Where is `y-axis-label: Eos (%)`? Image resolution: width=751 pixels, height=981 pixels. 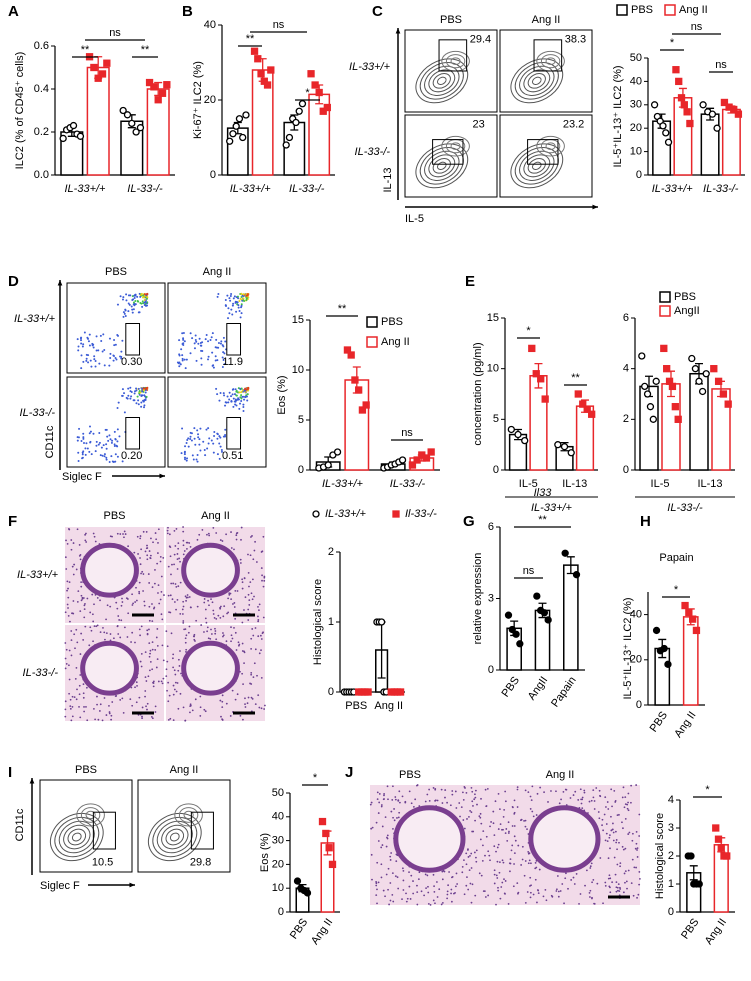 y-axis-label: Eos (%) is located at coordinates (282, 394).